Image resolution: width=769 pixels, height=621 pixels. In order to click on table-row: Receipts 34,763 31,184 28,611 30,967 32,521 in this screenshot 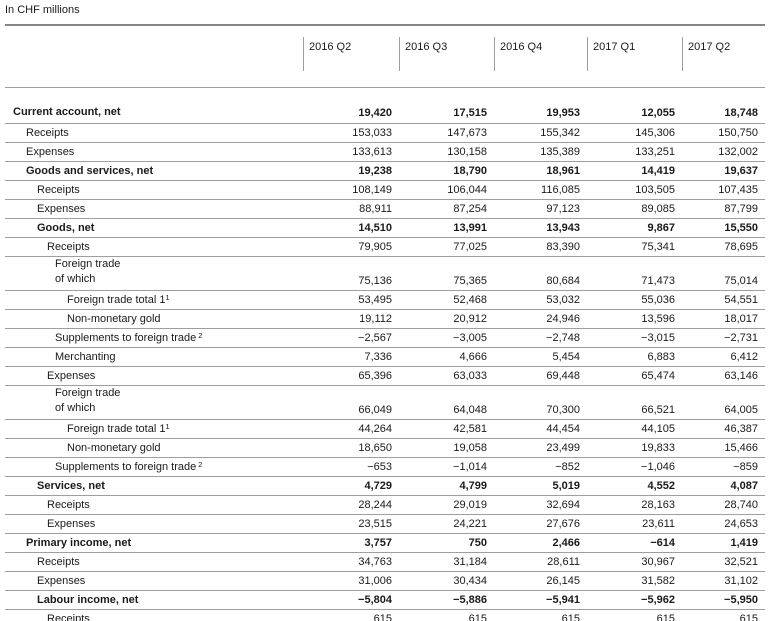, I will do `click(385, 562)`.